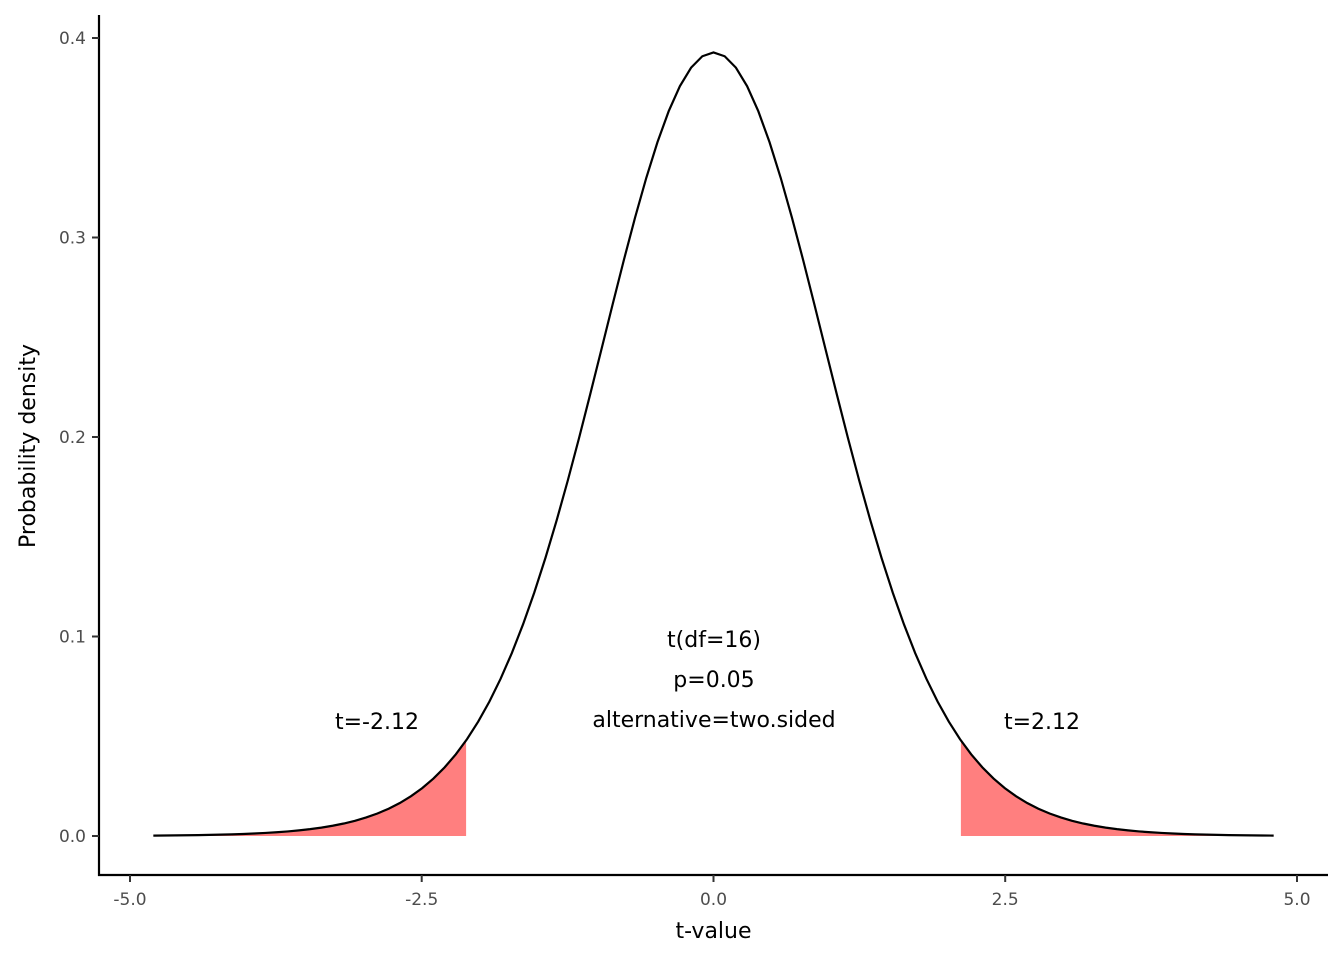 The width and height of the screenshot is (1344, 960). I want to click on annotation-lower-critical: t=-2.12, so click(377, 722).